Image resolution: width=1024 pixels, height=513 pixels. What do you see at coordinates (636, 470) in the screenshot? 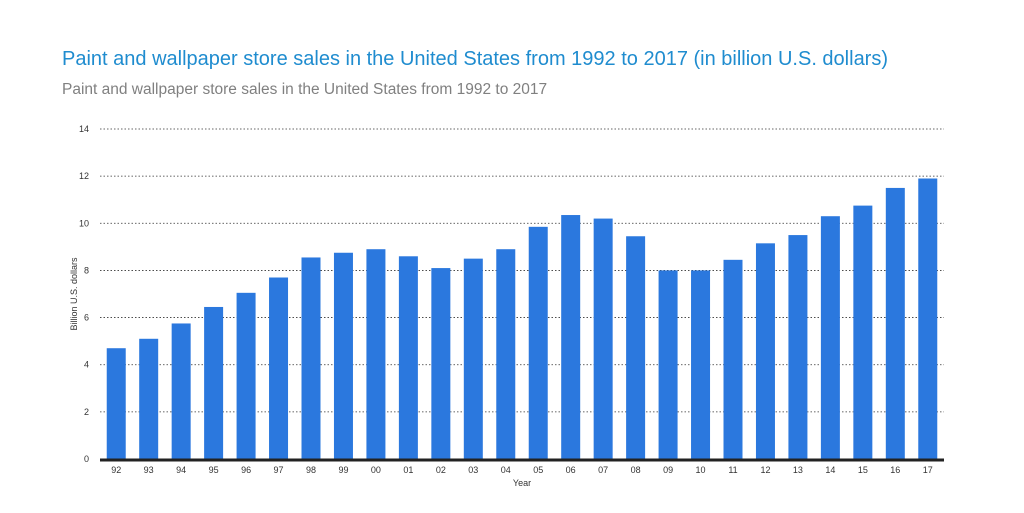
I see `x-tick-label: 08` at bounding box center [636, 470].